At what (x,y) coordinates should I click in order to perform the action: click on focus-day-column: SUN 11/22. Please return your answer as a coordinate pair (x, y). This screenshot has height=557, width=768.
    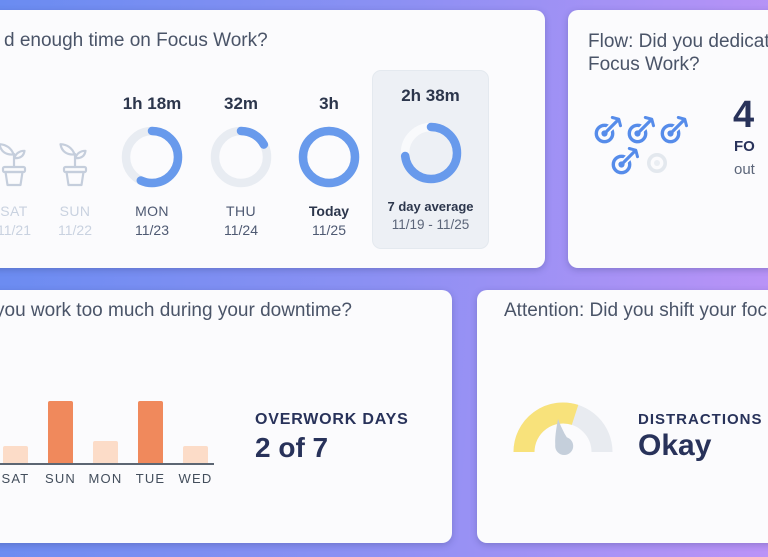
    Looking at the image, I should click on (75, 139).